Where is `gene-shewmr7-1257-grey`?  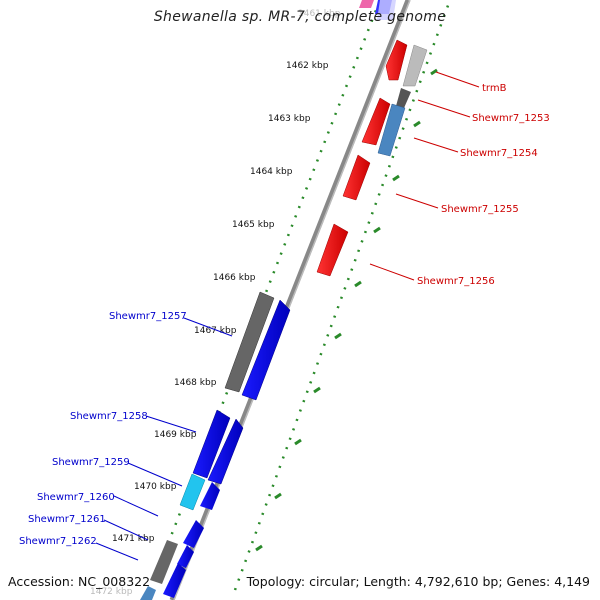 gene-shewmr7-1257-grey is located at coordinates (249, 342).